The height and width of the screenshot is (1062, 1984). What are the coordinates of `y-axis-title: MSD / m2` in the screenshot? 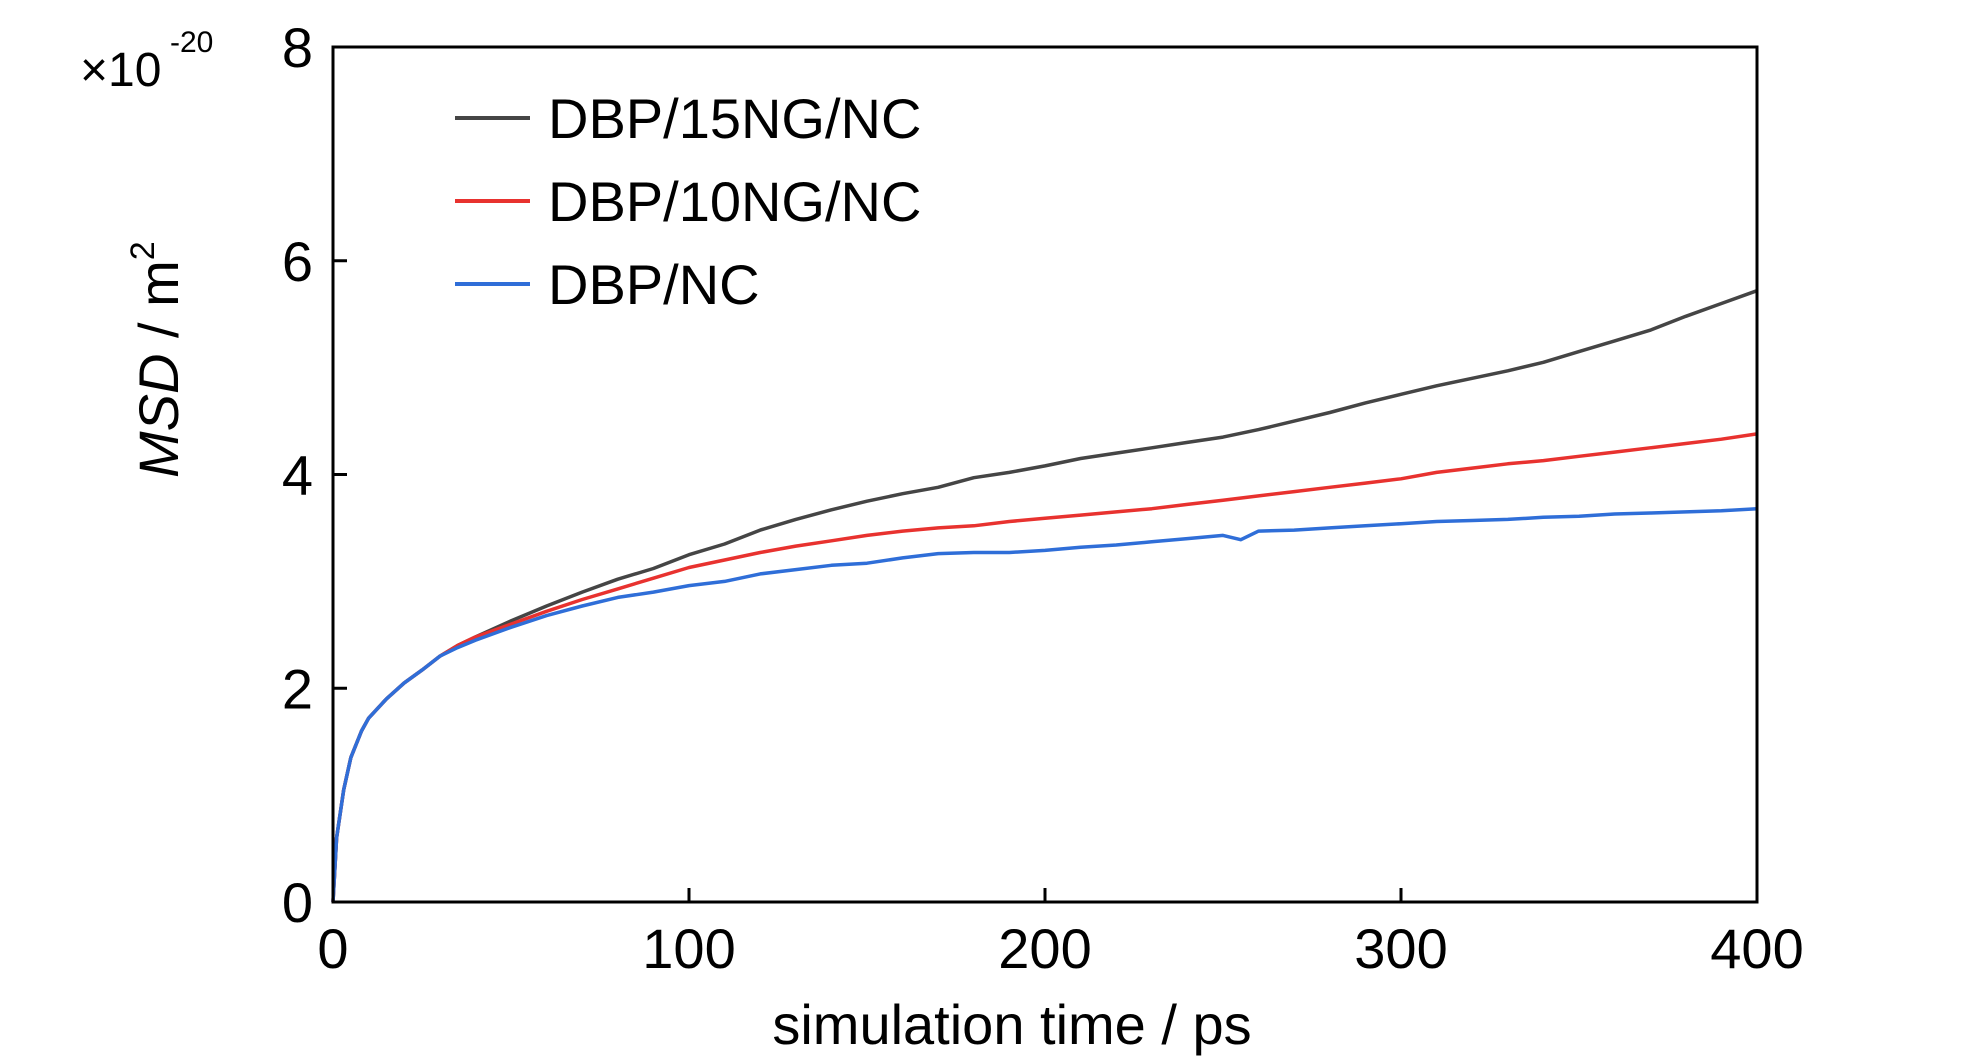 It's located at (157, 359).